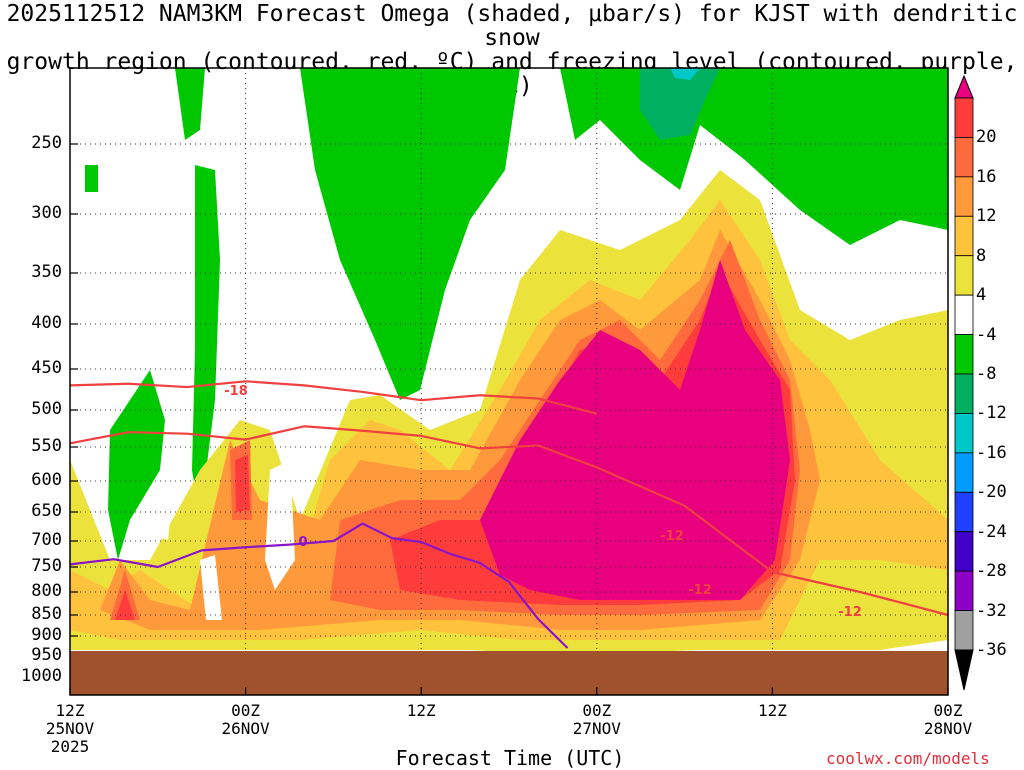  What do you see at coordinates (46, 446) in the screenshot?
I see `y-label-550: 550` at bounding box center [46, 446].